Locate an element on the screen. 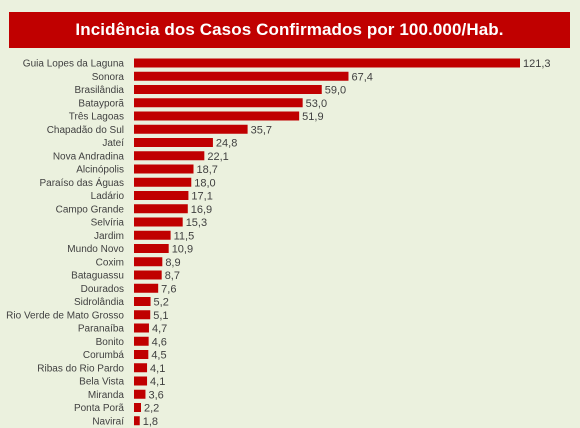 Image resolution: width=580 pixels, height=428 pixels. category-label: Rio Verde de Mato Grosso is located at coordinates (65, 315).